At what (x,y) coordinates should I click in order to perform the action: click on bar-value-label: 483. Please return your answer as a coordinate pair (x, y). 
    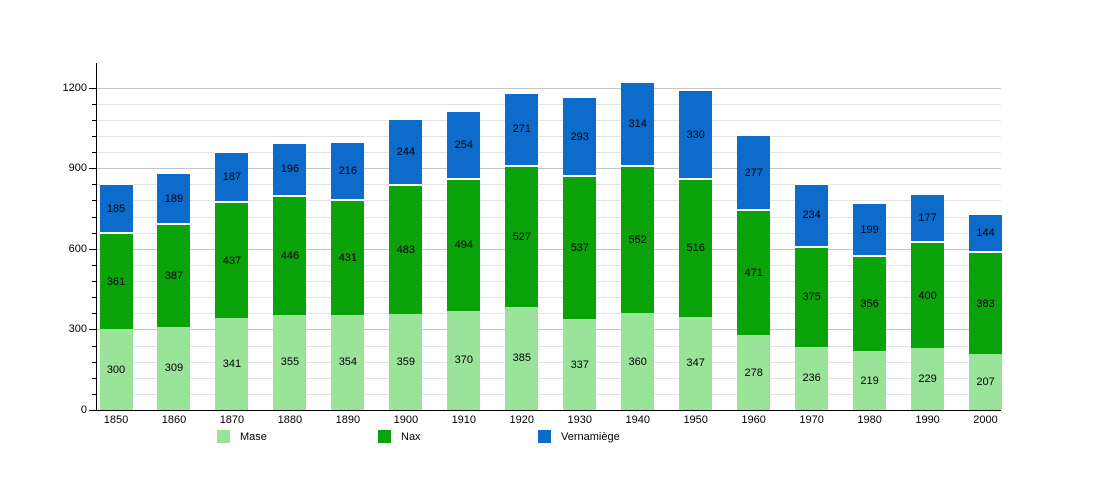
    Looking at the image, I should click on (406, 249).